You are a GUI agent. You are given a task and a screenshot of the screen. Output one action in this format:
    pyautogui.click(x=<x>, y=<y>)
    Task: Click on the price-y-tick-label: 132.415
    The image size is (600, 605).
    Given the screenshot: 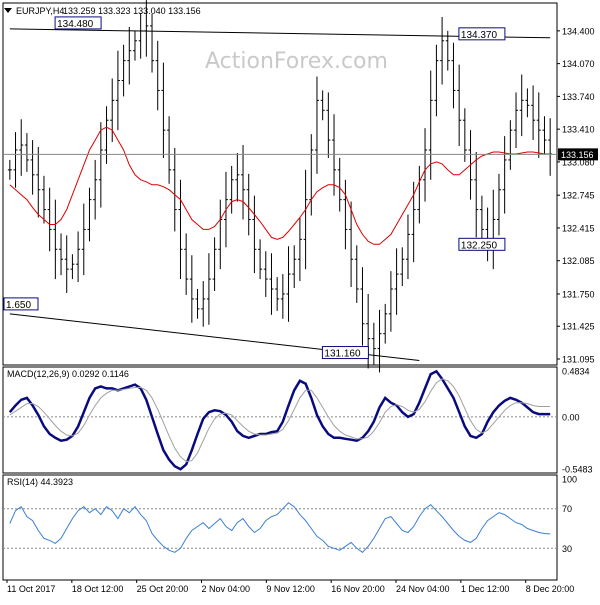 What is the action you would take?
    pyautogui.click(x=578, y=228)
    